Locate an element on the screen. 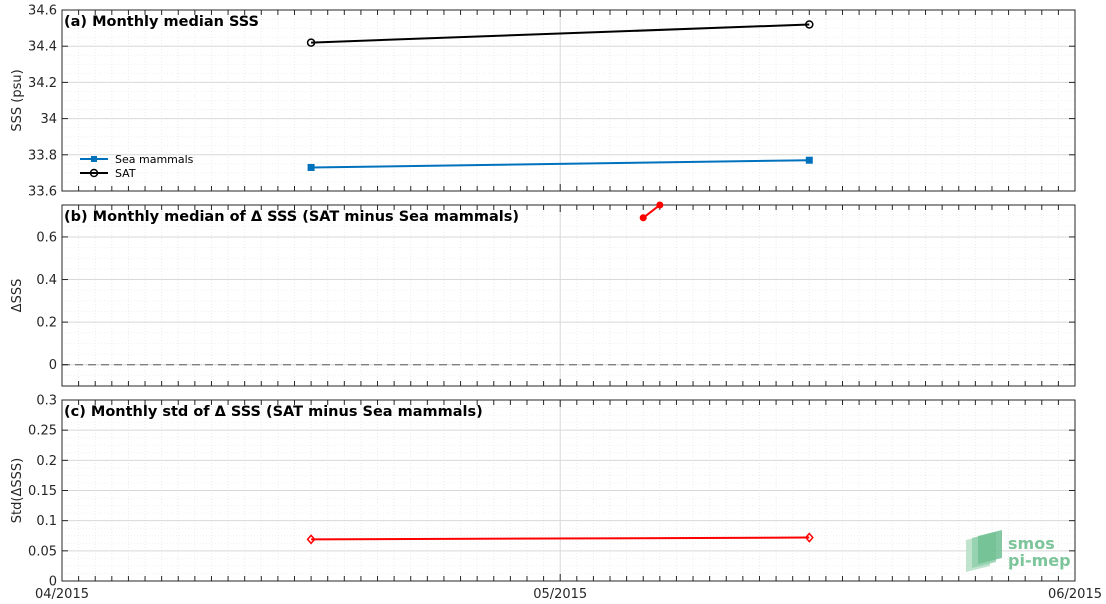 The image size is (1106, 604). x-tick-label: 04/2015 is located at coordinates (62, 594).